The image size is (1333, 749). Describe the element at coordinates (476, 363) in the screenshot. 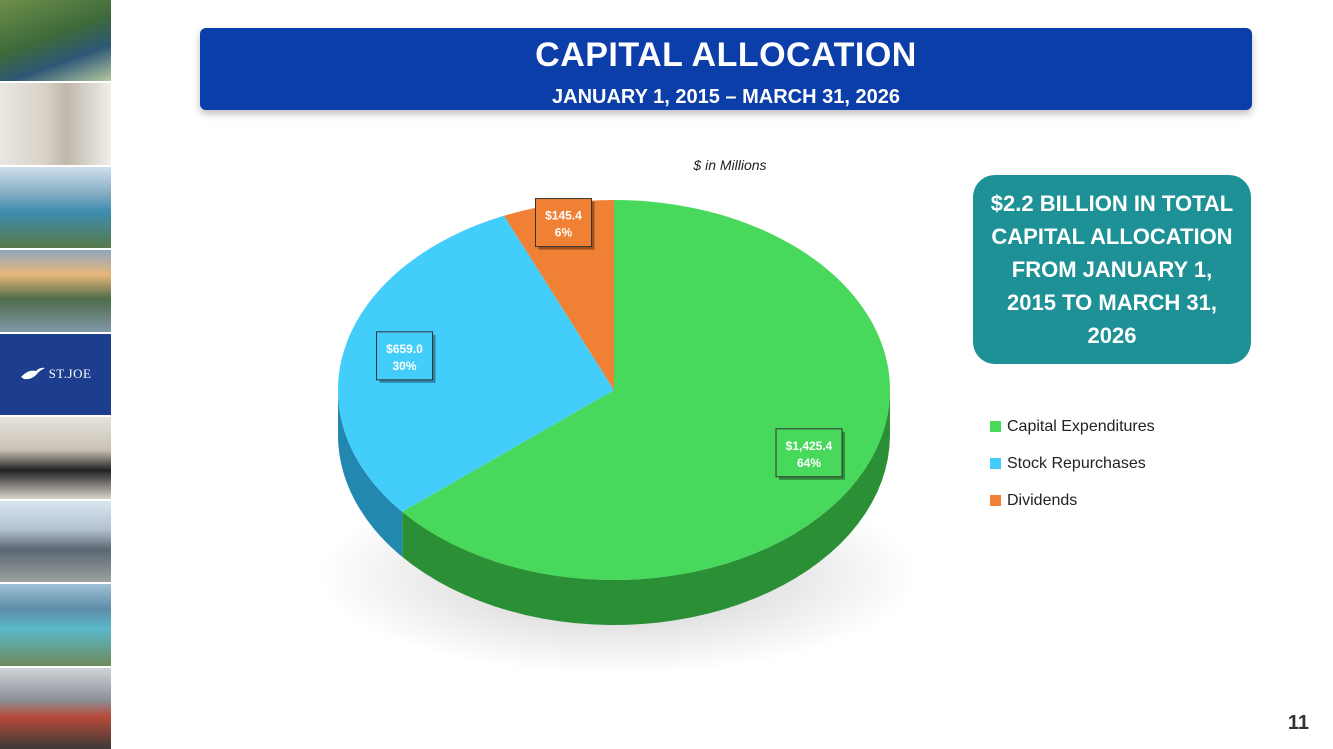

I see `pie-slice-stock-repurchases` at that location.